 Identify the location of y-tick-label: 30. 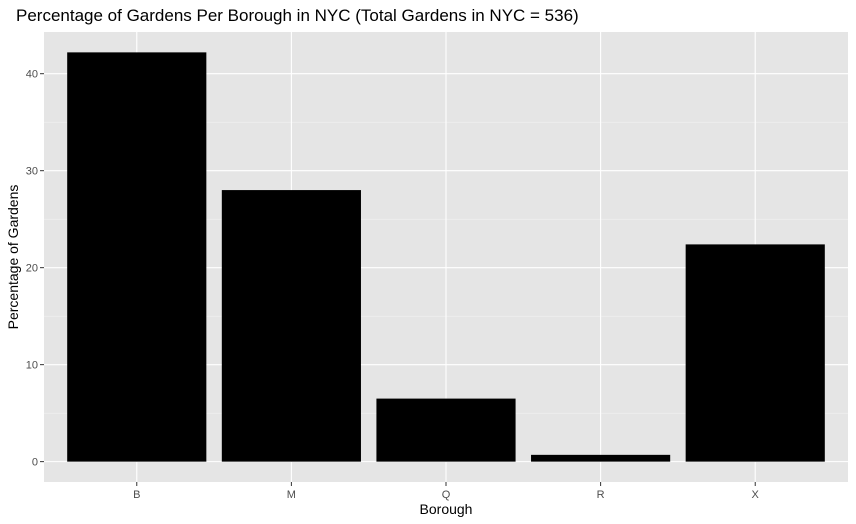
(32, 172).